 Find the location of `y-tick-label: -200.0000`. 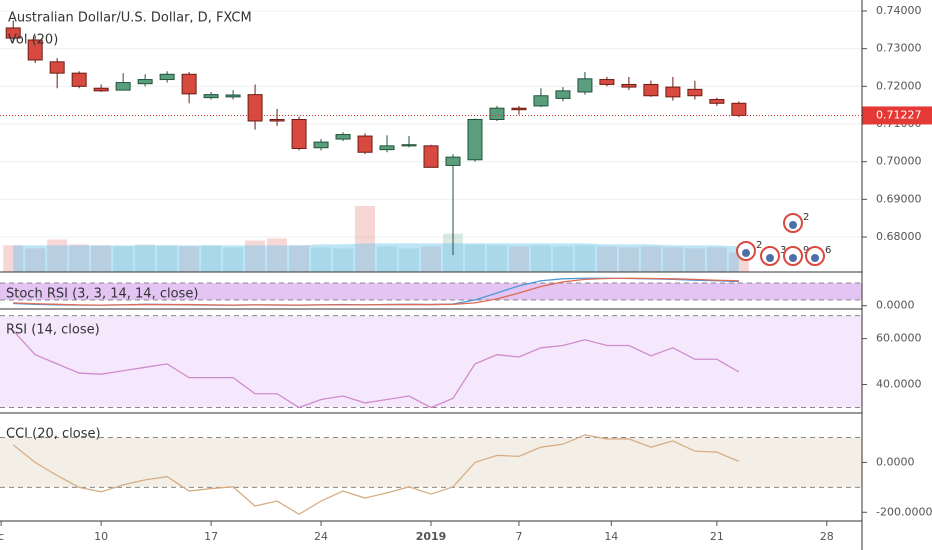

y-tick-label: -200.0000 is located at coordinates (904, 511).